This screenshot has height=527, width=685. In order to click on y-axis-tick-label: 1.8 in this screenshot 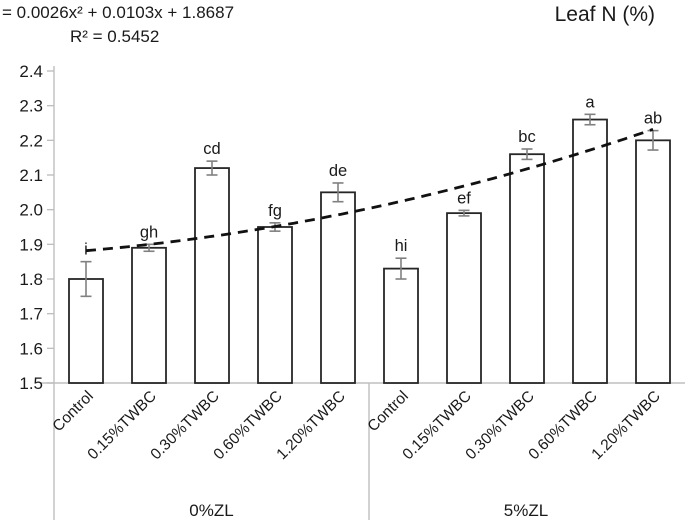, I will do `click(31, 279)`.